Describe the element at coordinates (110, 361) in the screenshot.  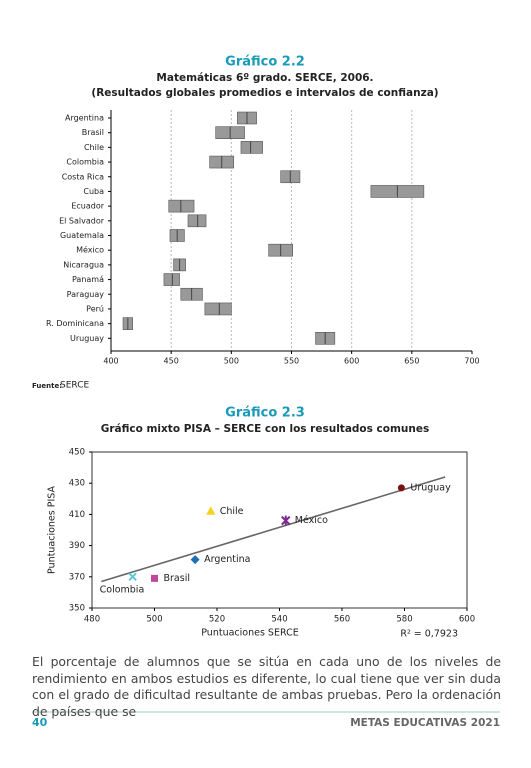
I see `x-tick-label: 400` at that location.